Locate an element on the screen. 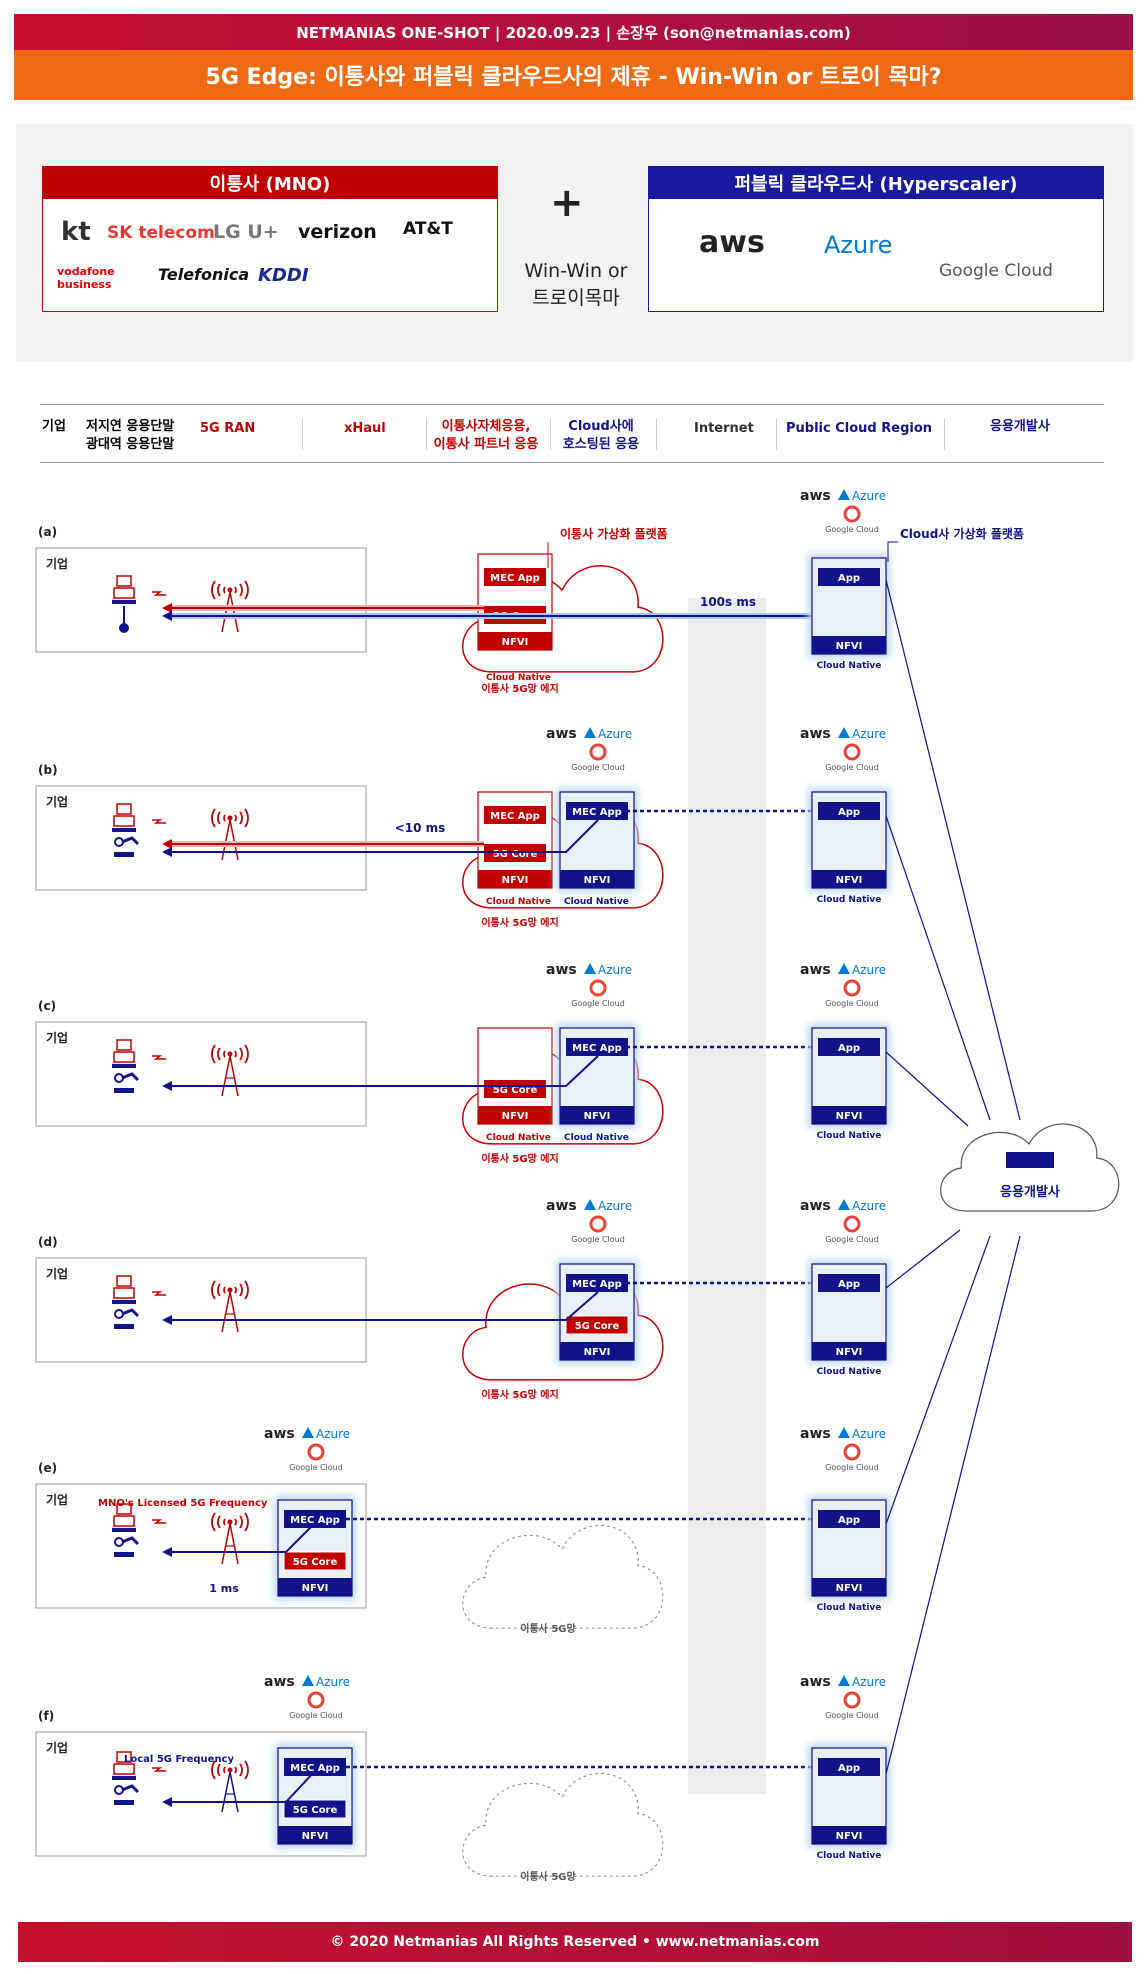 This screenshot has width=1147, height=1974. col-enterprise: 기업 is located at coordinates (54, 426).